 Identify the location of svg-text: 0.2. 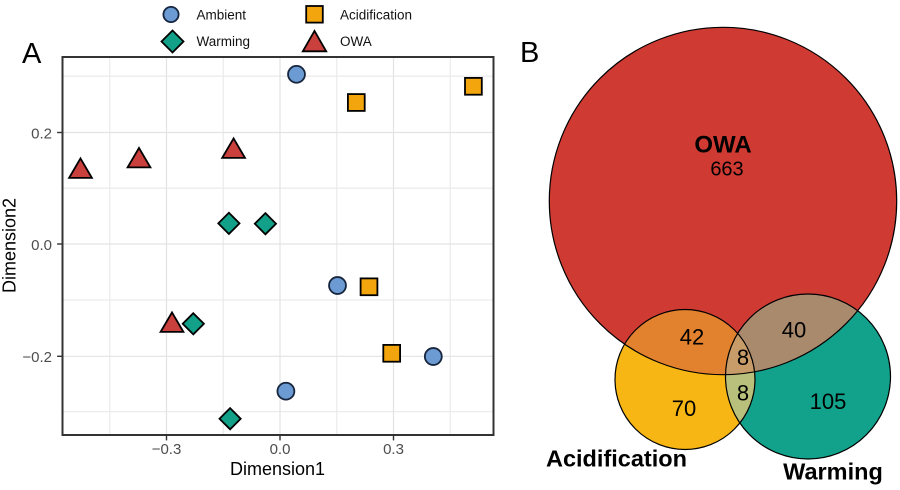
(41, 133).